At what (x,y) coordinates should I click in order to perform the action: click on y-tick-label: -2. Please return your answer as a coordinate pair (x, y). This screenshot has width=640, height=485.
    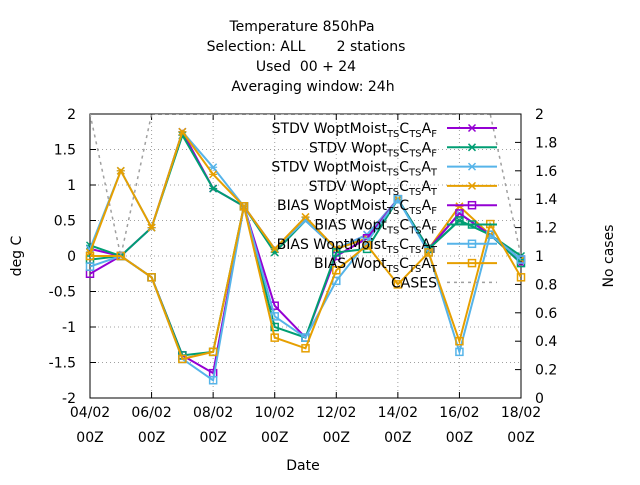
    Looking at the image, I should click on (69, 399).